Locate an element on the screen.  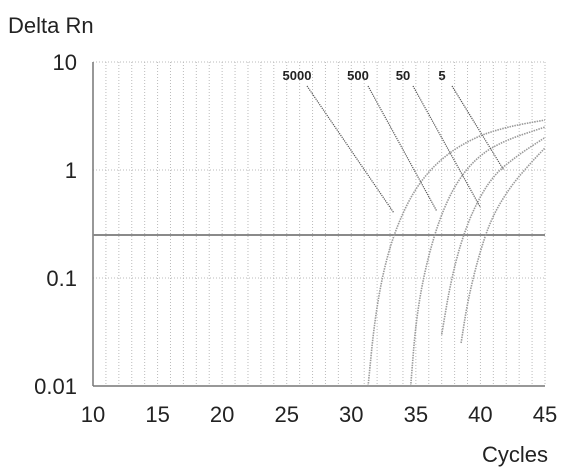
annotation-leaders is located at coordinates (405, 149).